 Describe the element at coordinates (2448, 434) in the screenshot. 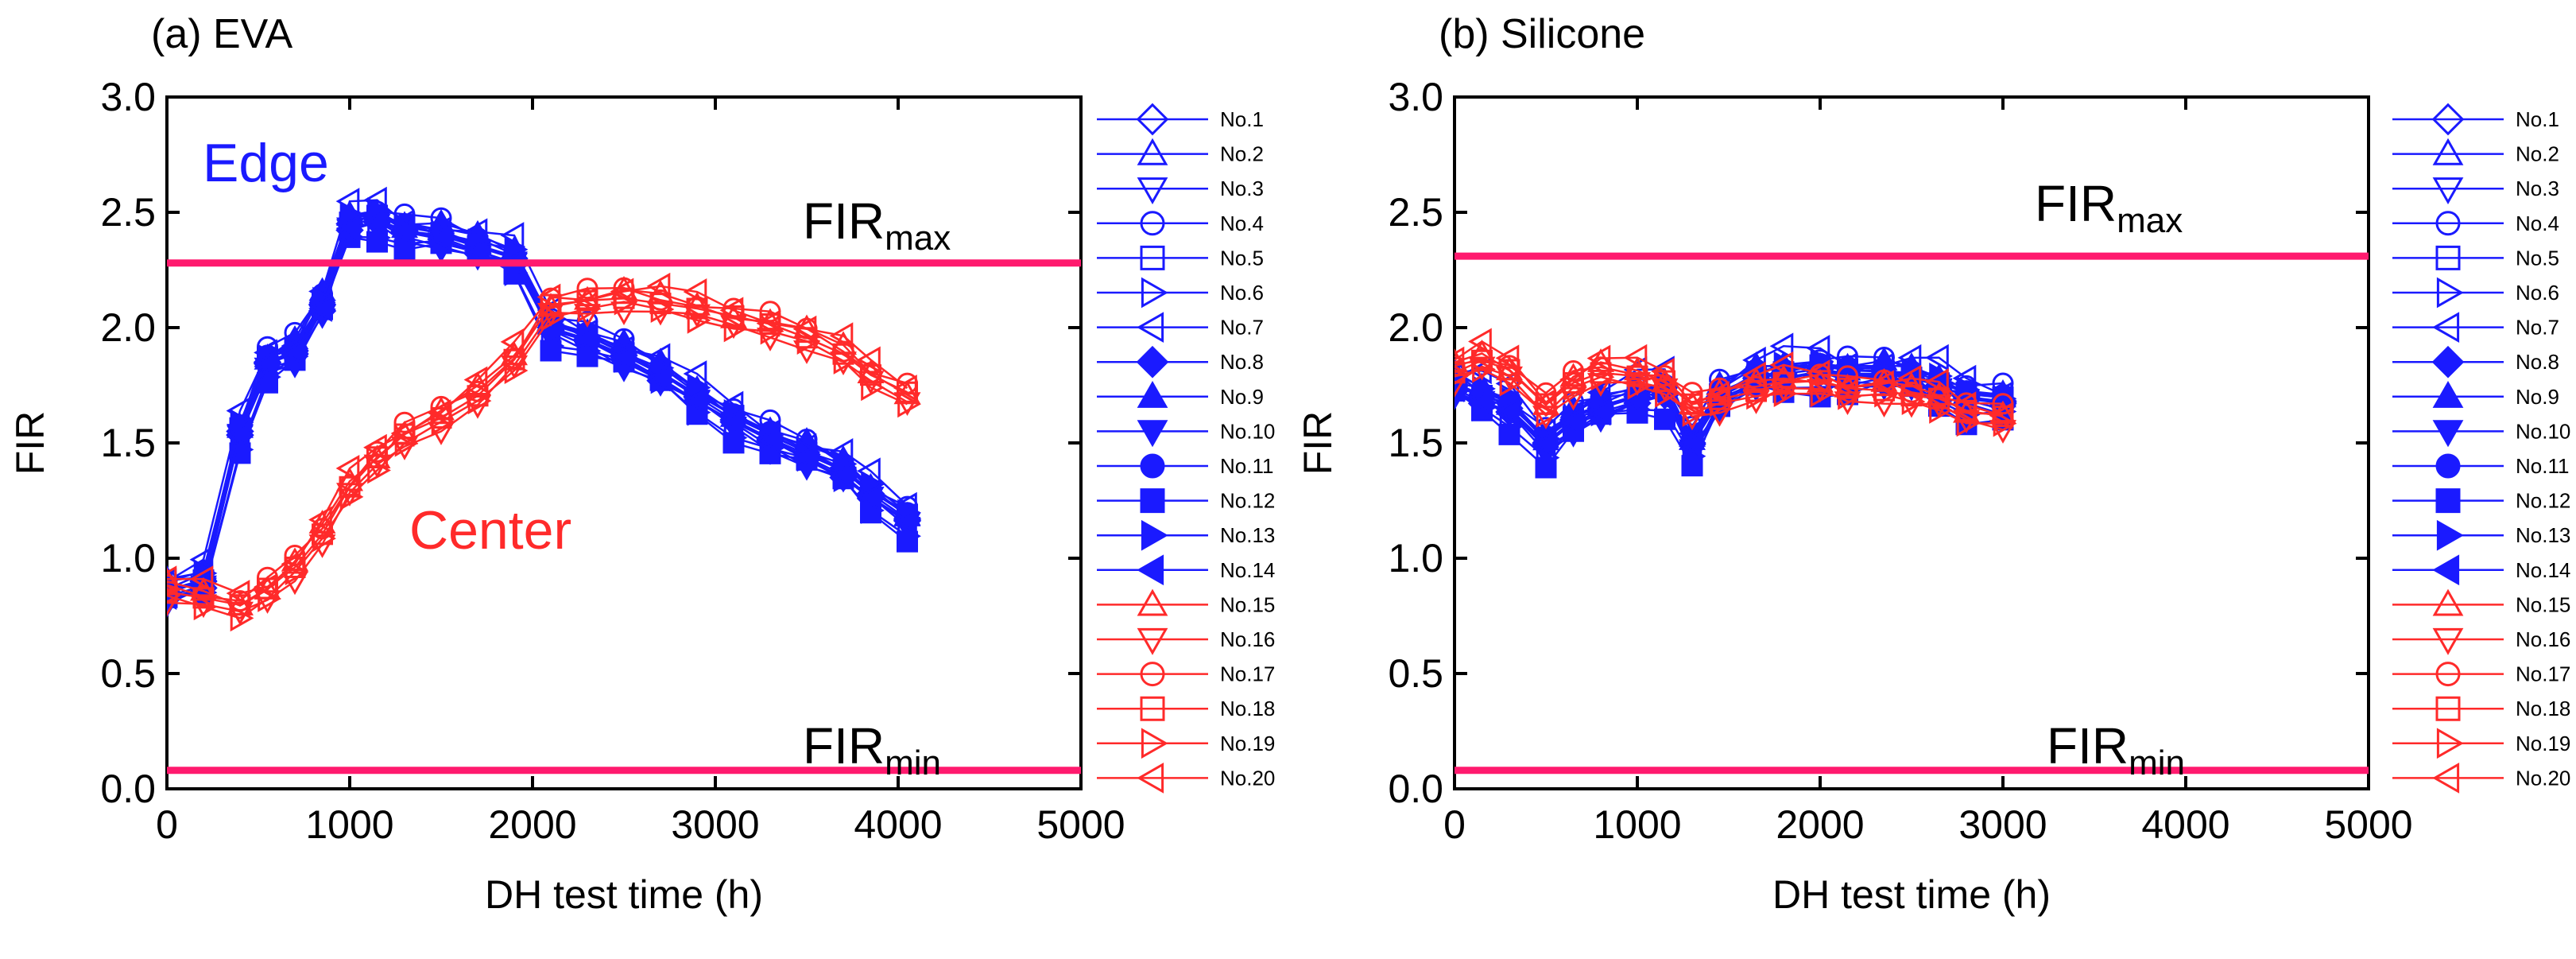

I see `legend-marker-No.10` at that location.